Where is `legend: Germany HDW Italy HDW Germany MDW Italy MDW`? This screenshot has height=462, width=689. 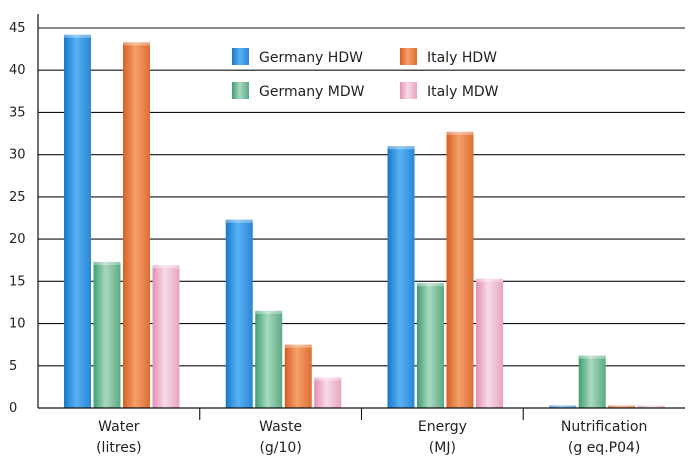 legend: Germany HDW Italy HDW Germany MDW Italy MDW is located at coordinates (365, 74).